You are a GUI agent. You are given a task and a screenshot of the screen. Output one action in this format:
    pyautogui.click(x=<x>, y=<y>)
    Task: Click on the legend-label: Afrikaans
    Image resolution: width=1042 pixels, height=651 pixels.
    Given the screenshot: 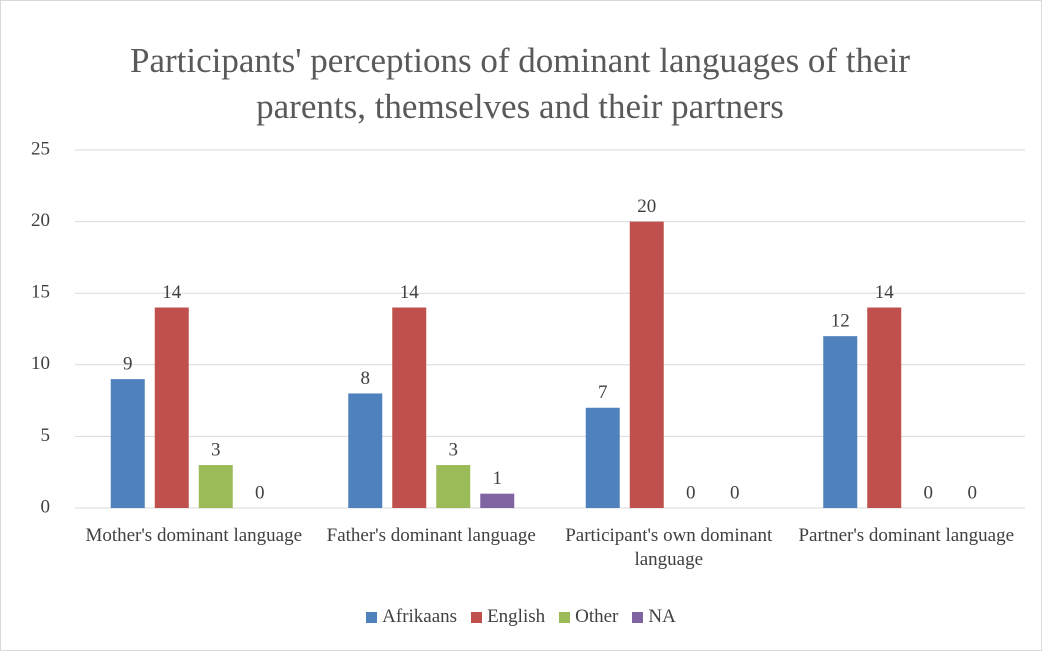 What is the action you would take?
    pyautogui.click(x=420, y=616)
    